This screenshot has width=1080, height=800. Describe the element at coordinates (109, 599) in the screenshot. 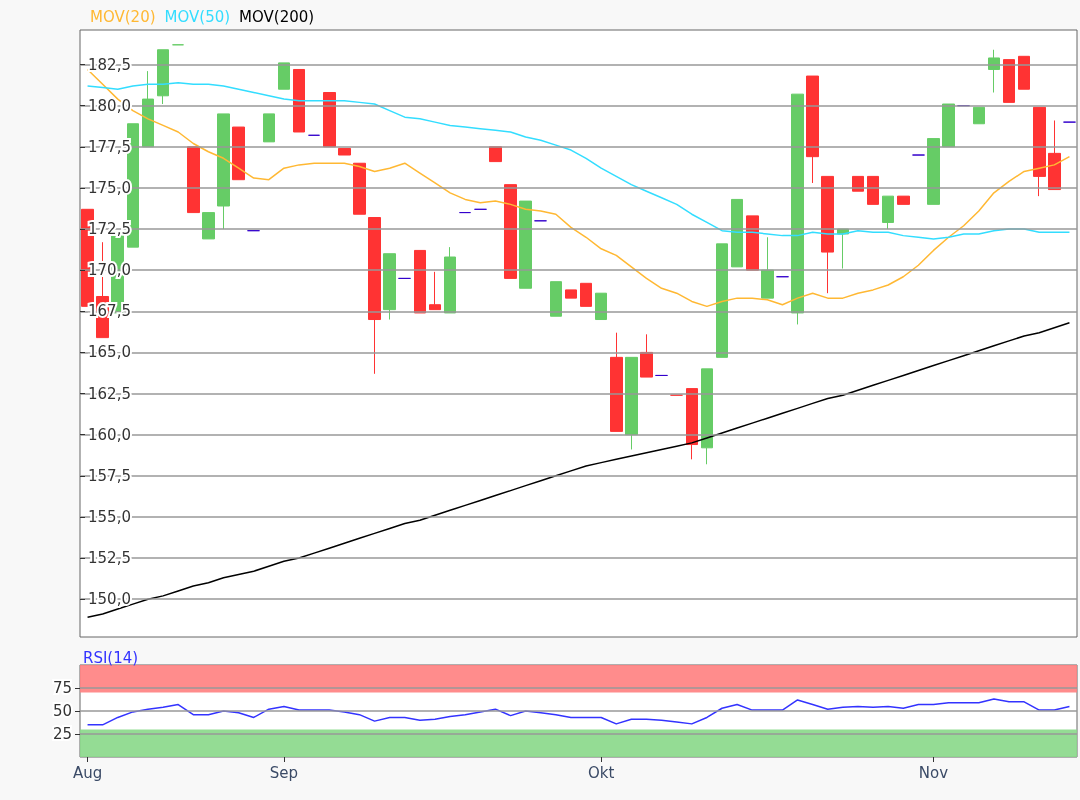

I see `y-tick-label: 150,0` at that location.